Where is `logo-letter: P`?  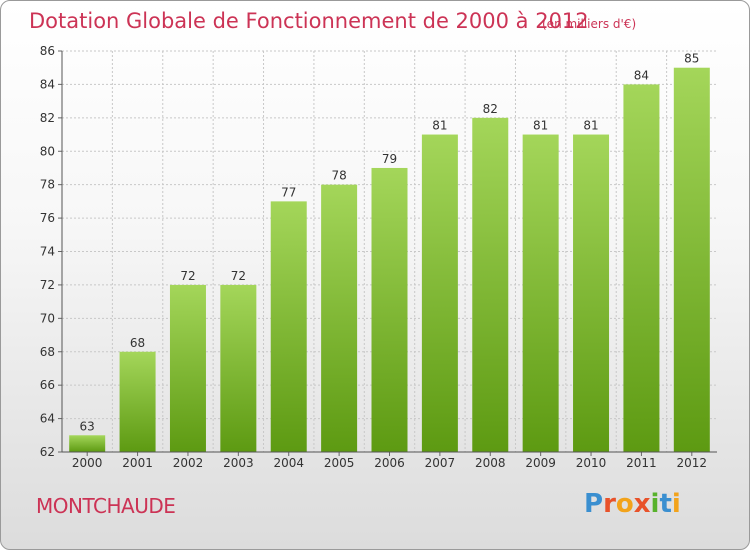
logo-letter: P is located at coordinates (594, 504).